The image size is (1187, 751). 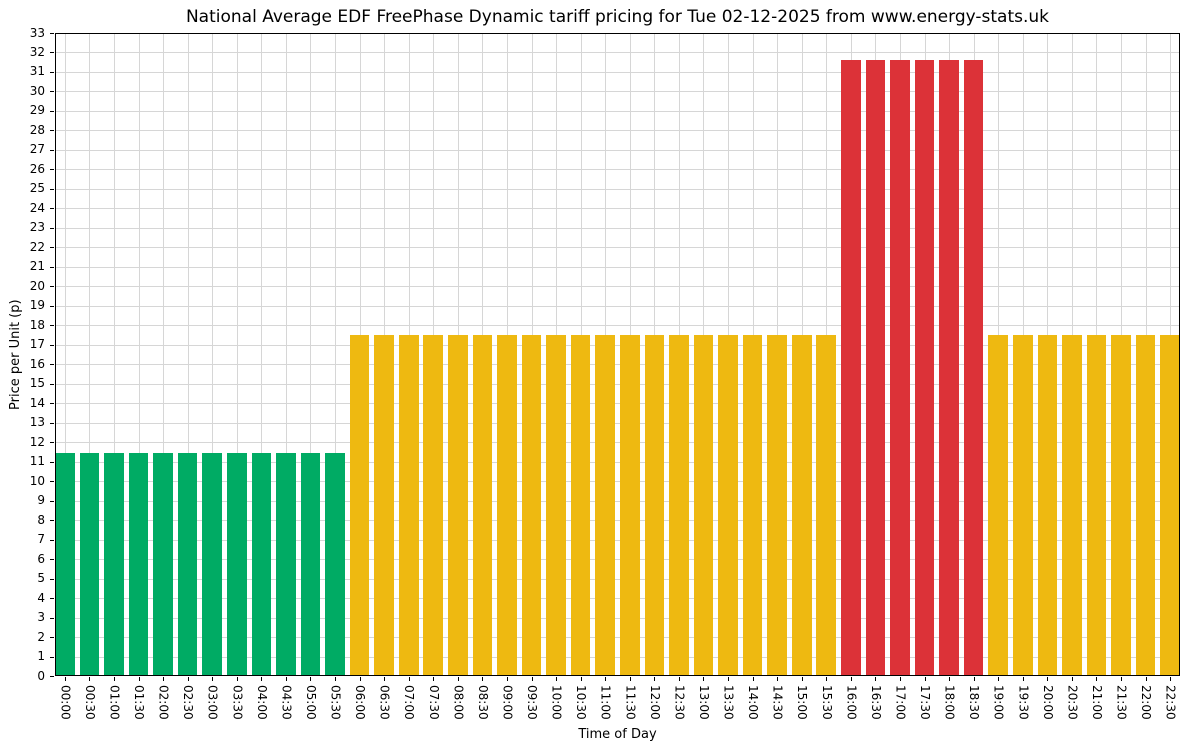 What do you see at coordinates (37, 149) in the screenshot?
I see `y-tick-label: 27` at bounding box center [37, 149].